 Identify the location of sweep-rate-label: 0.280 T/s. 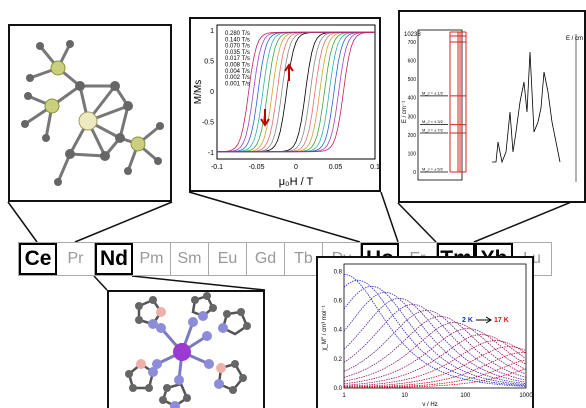
(237, 34).